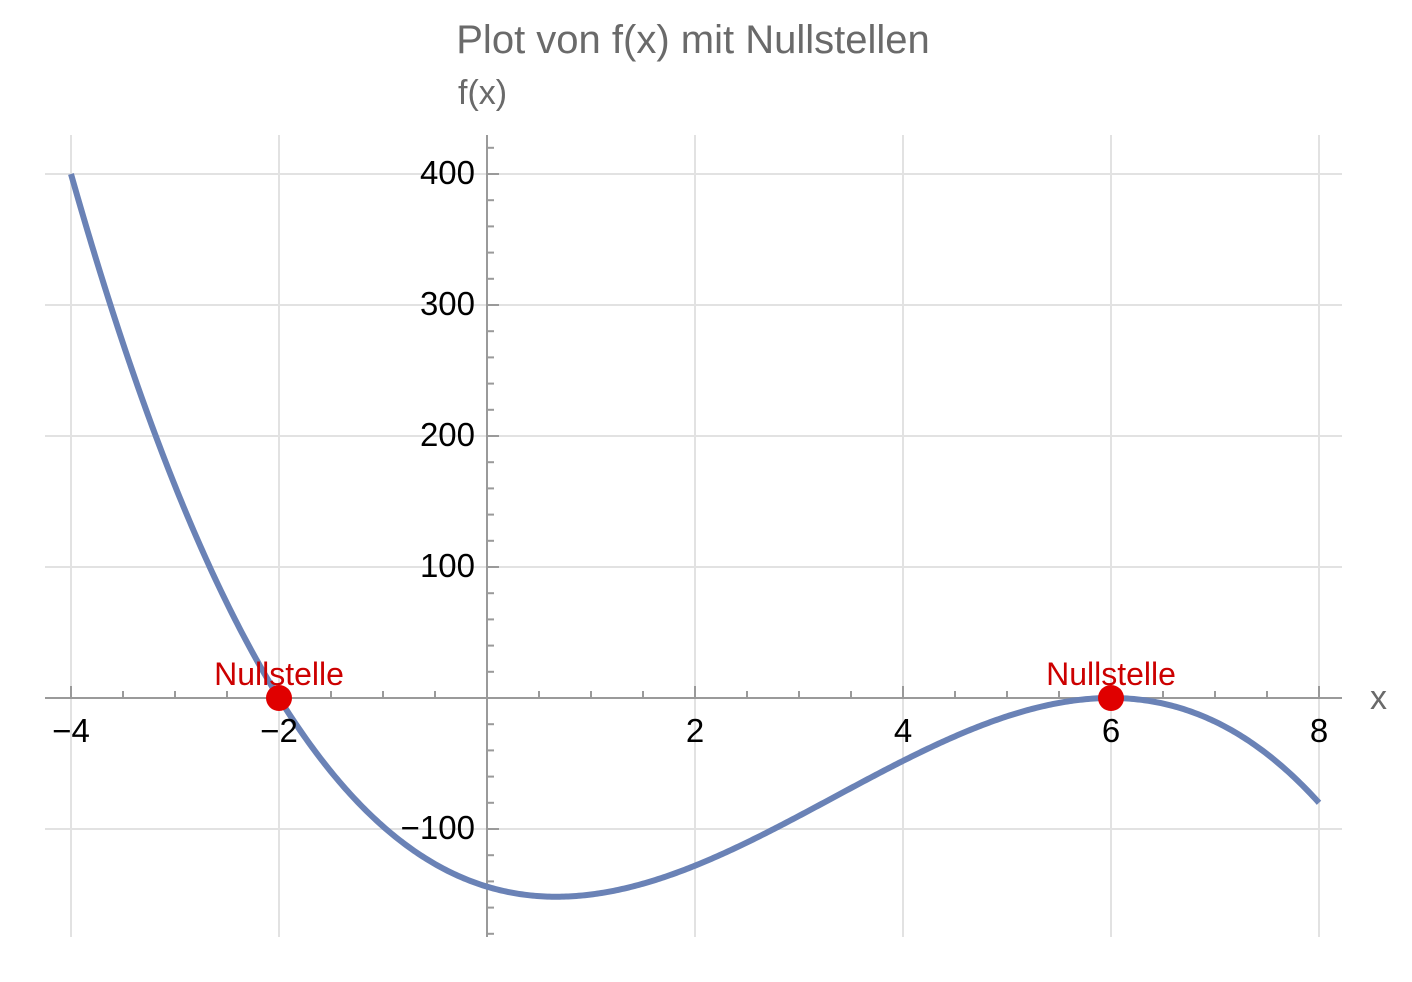 The height and width of the screenshot is (982, 1412). What do you see at coordinates (1319, 730) in the screenshot?
I see `x-tick-label: 8` at bounding box center [1319, 730].